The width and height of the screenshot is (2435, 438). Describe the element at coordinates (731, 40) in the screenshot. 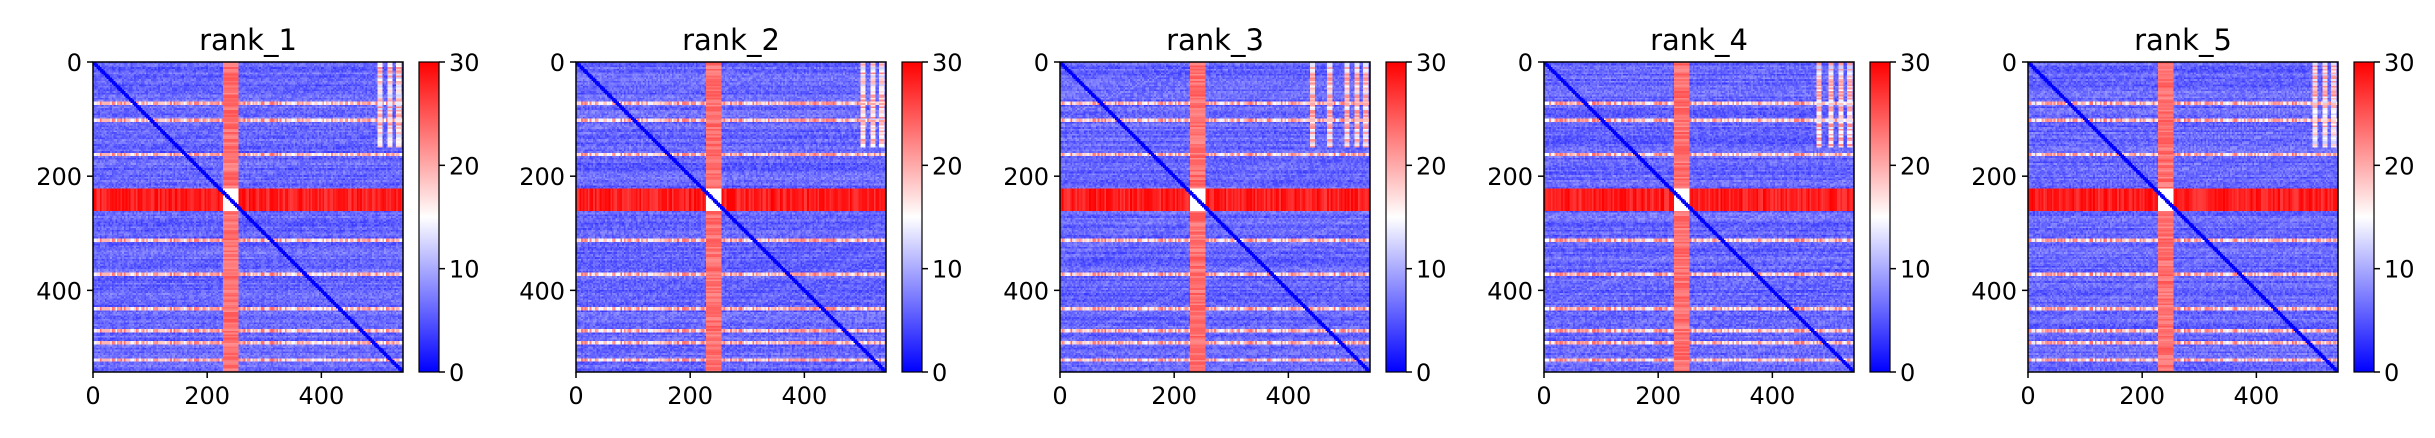

I see `panel-title: rank_2` at that location.